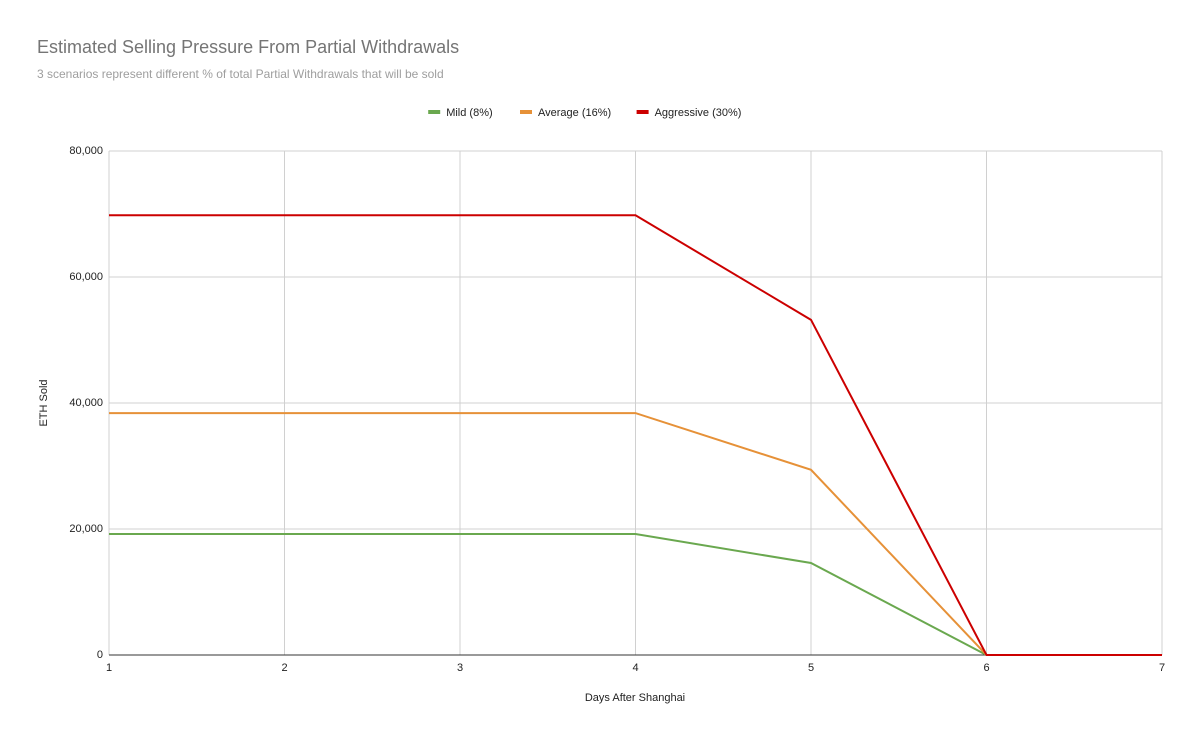 The image size is (1200, 742). I want to click on x-tick-label: 4, so click(635, 668).